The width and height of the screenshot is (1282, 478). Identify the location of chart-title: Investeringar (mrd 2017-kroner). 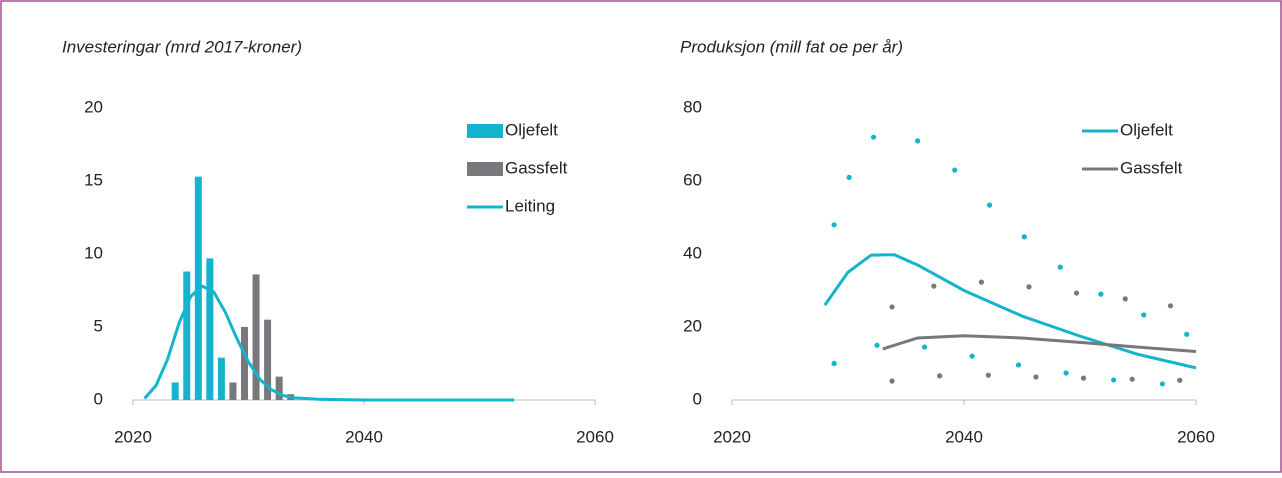
(182, 46).